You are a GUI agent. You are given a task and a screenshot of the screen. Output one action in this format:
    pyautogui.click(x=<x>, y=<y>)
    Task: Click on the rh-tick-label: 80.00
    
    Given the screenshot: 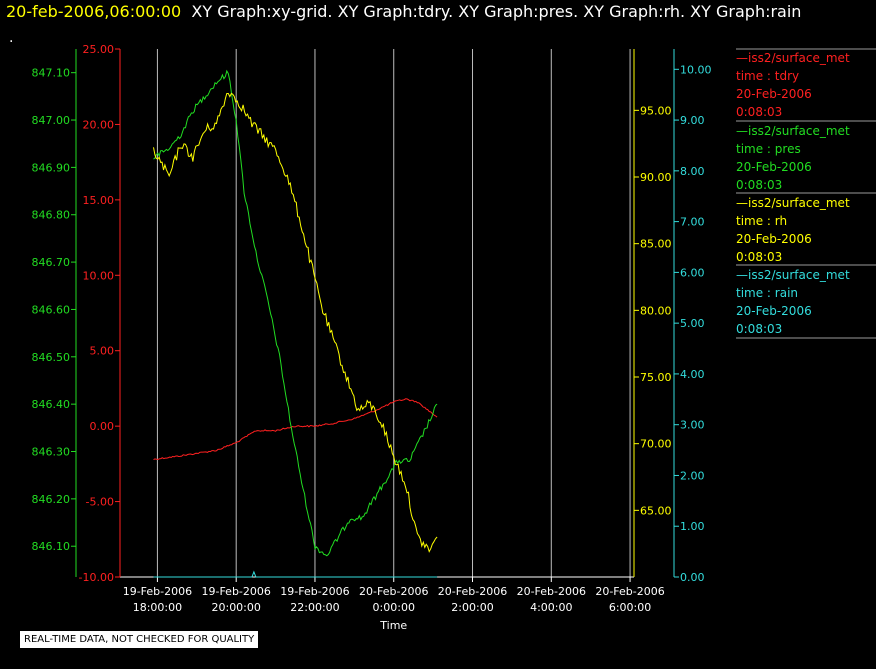 What is the action you would take?
    pyautogui.click(x=656, y=310)
    